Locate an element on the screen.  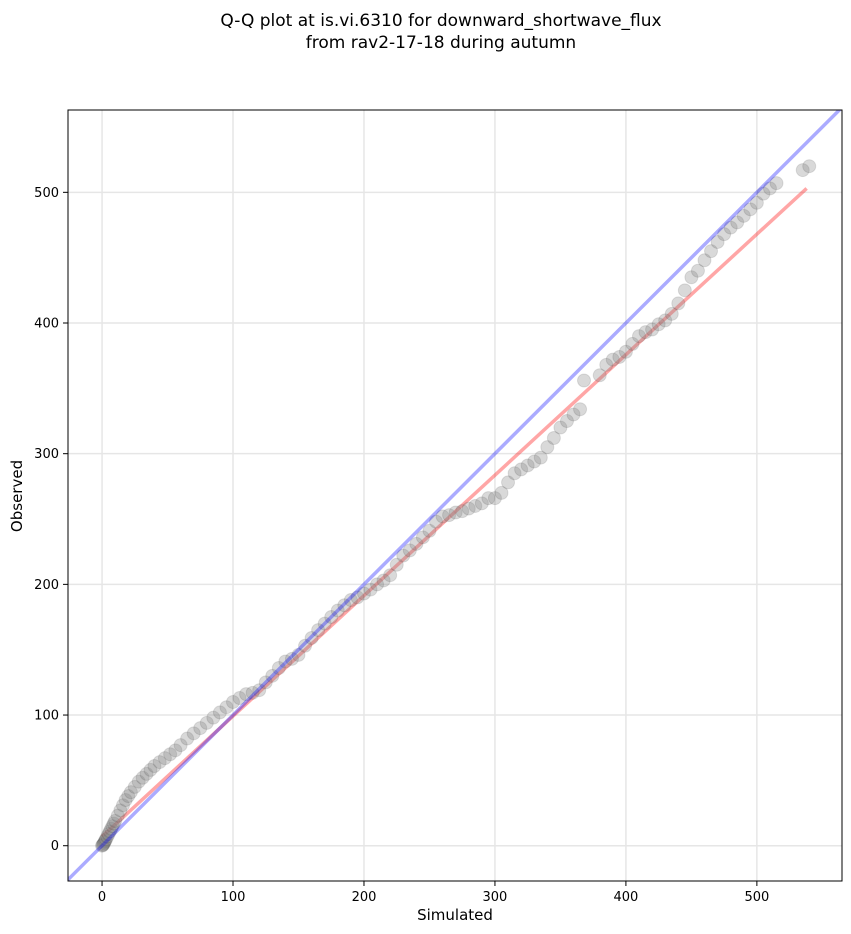
x-tick-label: 300 is located at coordinates (495, 897).